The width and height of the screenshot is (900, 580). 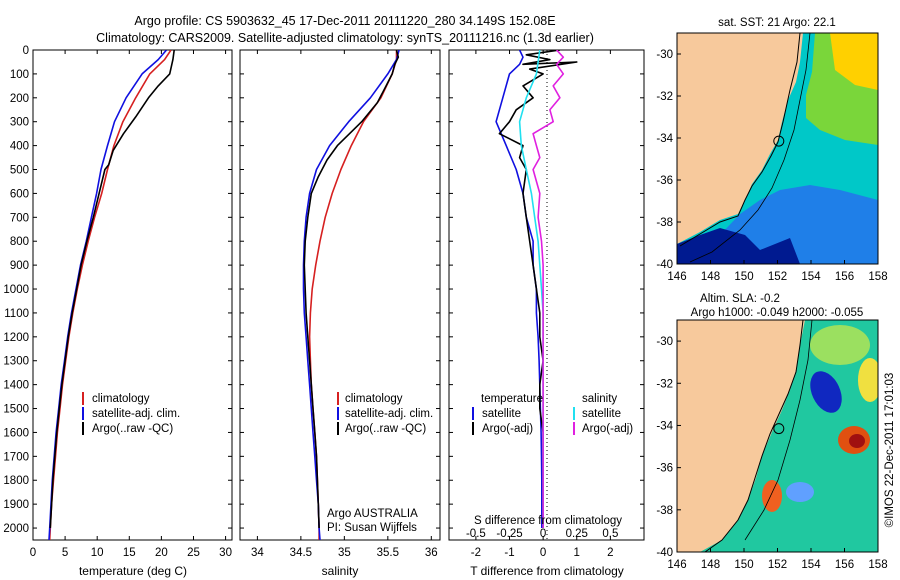 What do you see at coordinates (431, 553) in the screenshot?
I see `x-tick-label: 36` at bounding box center [431, 553].